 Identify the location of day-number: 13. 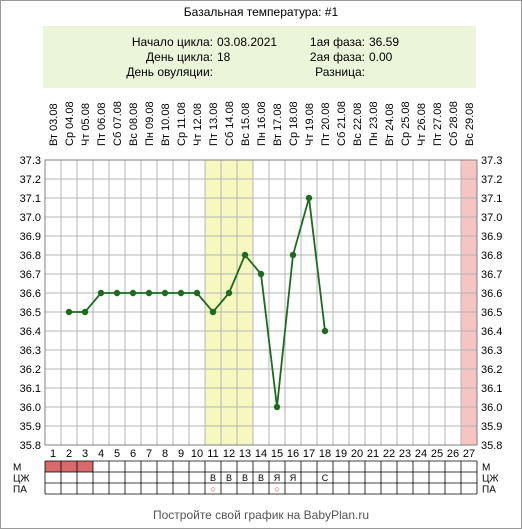
(245, 454).